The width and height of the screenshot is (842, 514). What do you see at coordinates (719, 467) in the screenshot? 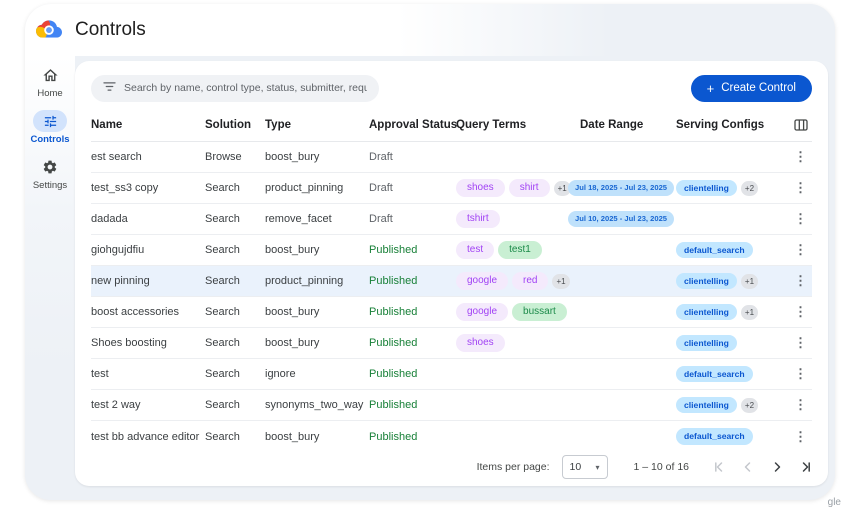
I see `first-page-icon` at bounding box center [719, 467].